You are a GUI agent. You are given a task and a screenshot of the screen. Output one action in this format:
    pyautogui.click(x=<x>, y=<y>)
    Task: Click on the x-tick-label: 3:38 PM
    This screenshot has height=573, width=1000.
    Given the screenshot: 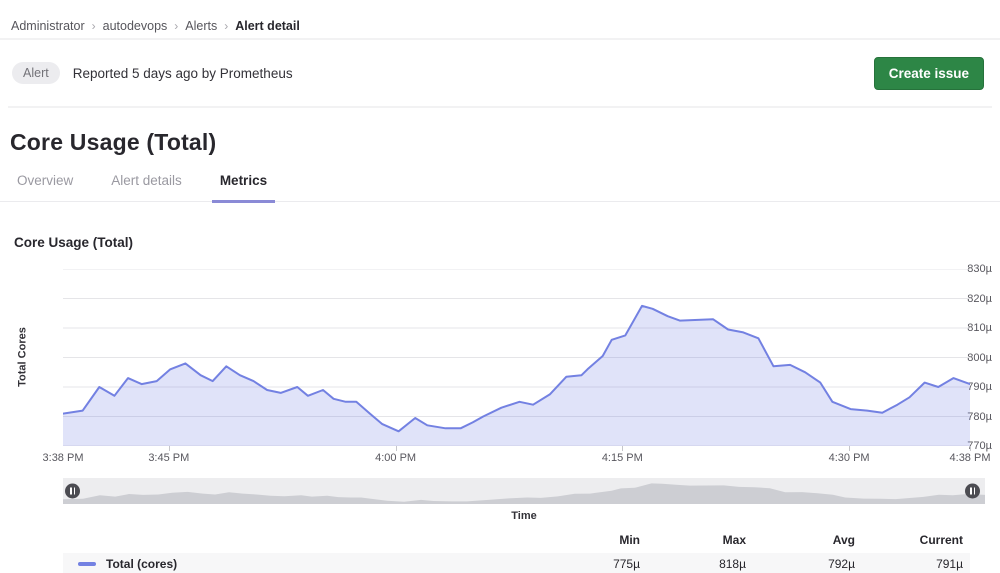 What is the action you would take?
    pyautogui.click(x=63, y=458)
    